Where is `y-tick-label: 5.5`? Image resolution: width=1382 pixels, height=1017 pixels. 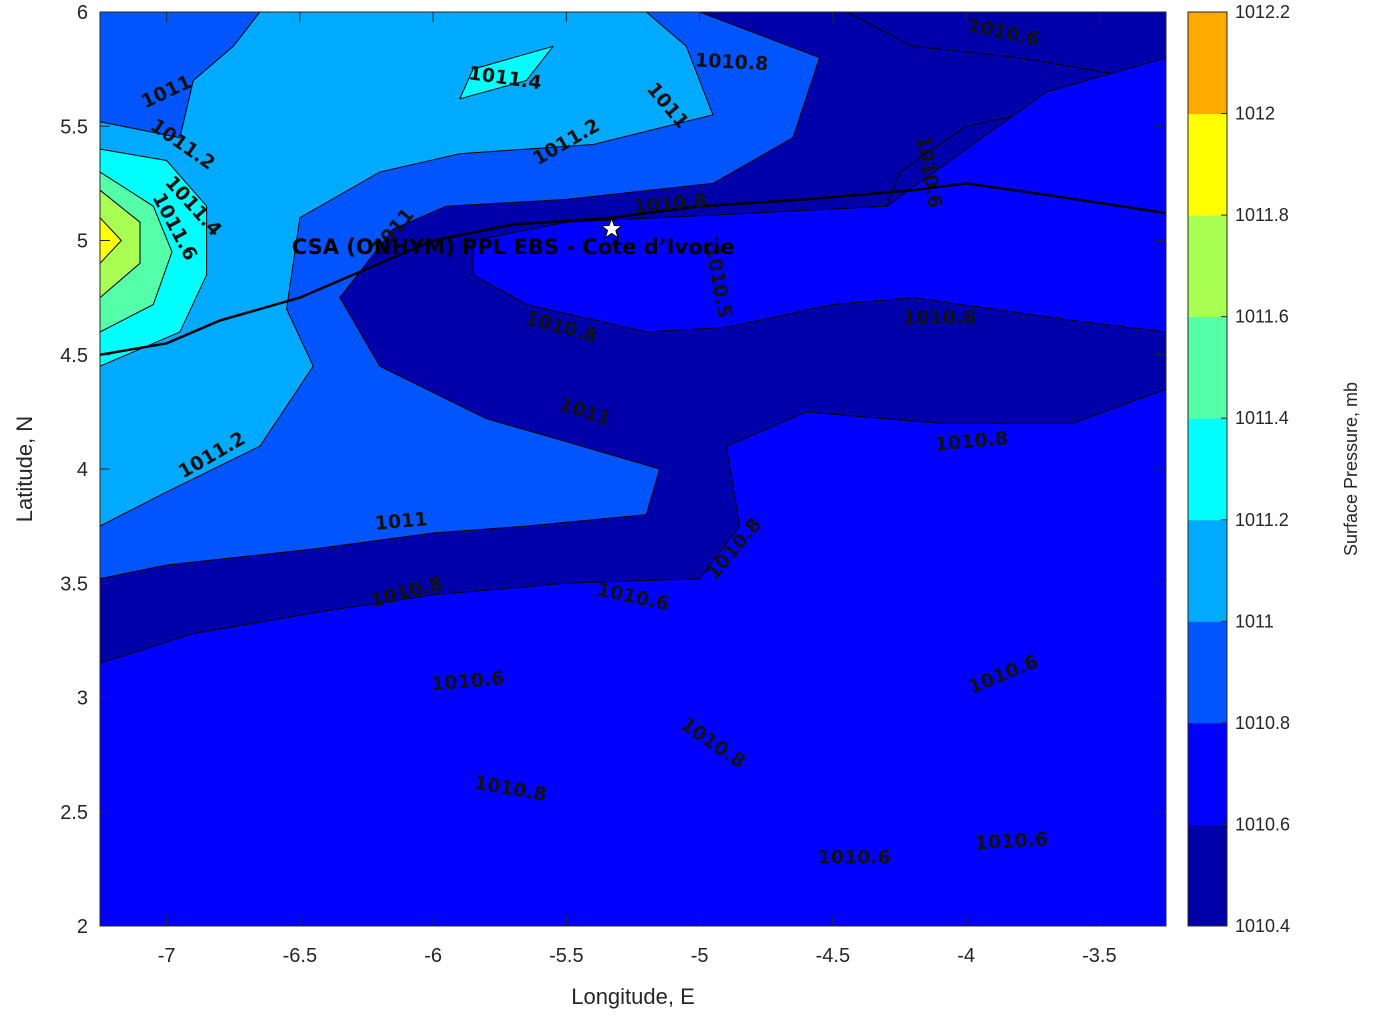
y-tick-label: 5.5 is located at coordinates (74, 127).